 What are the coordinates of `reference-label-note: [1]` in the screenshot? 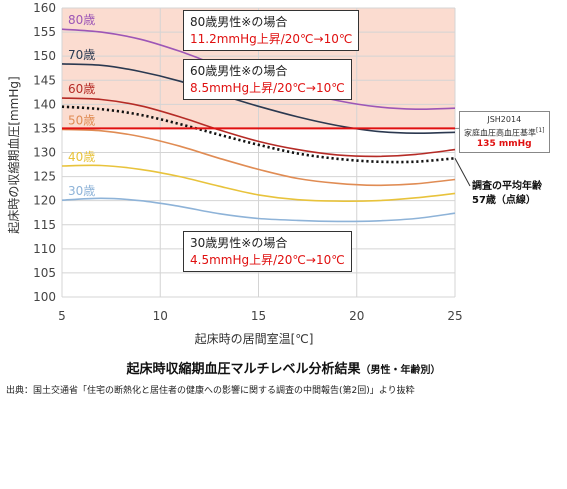 It's located at (540, 130).